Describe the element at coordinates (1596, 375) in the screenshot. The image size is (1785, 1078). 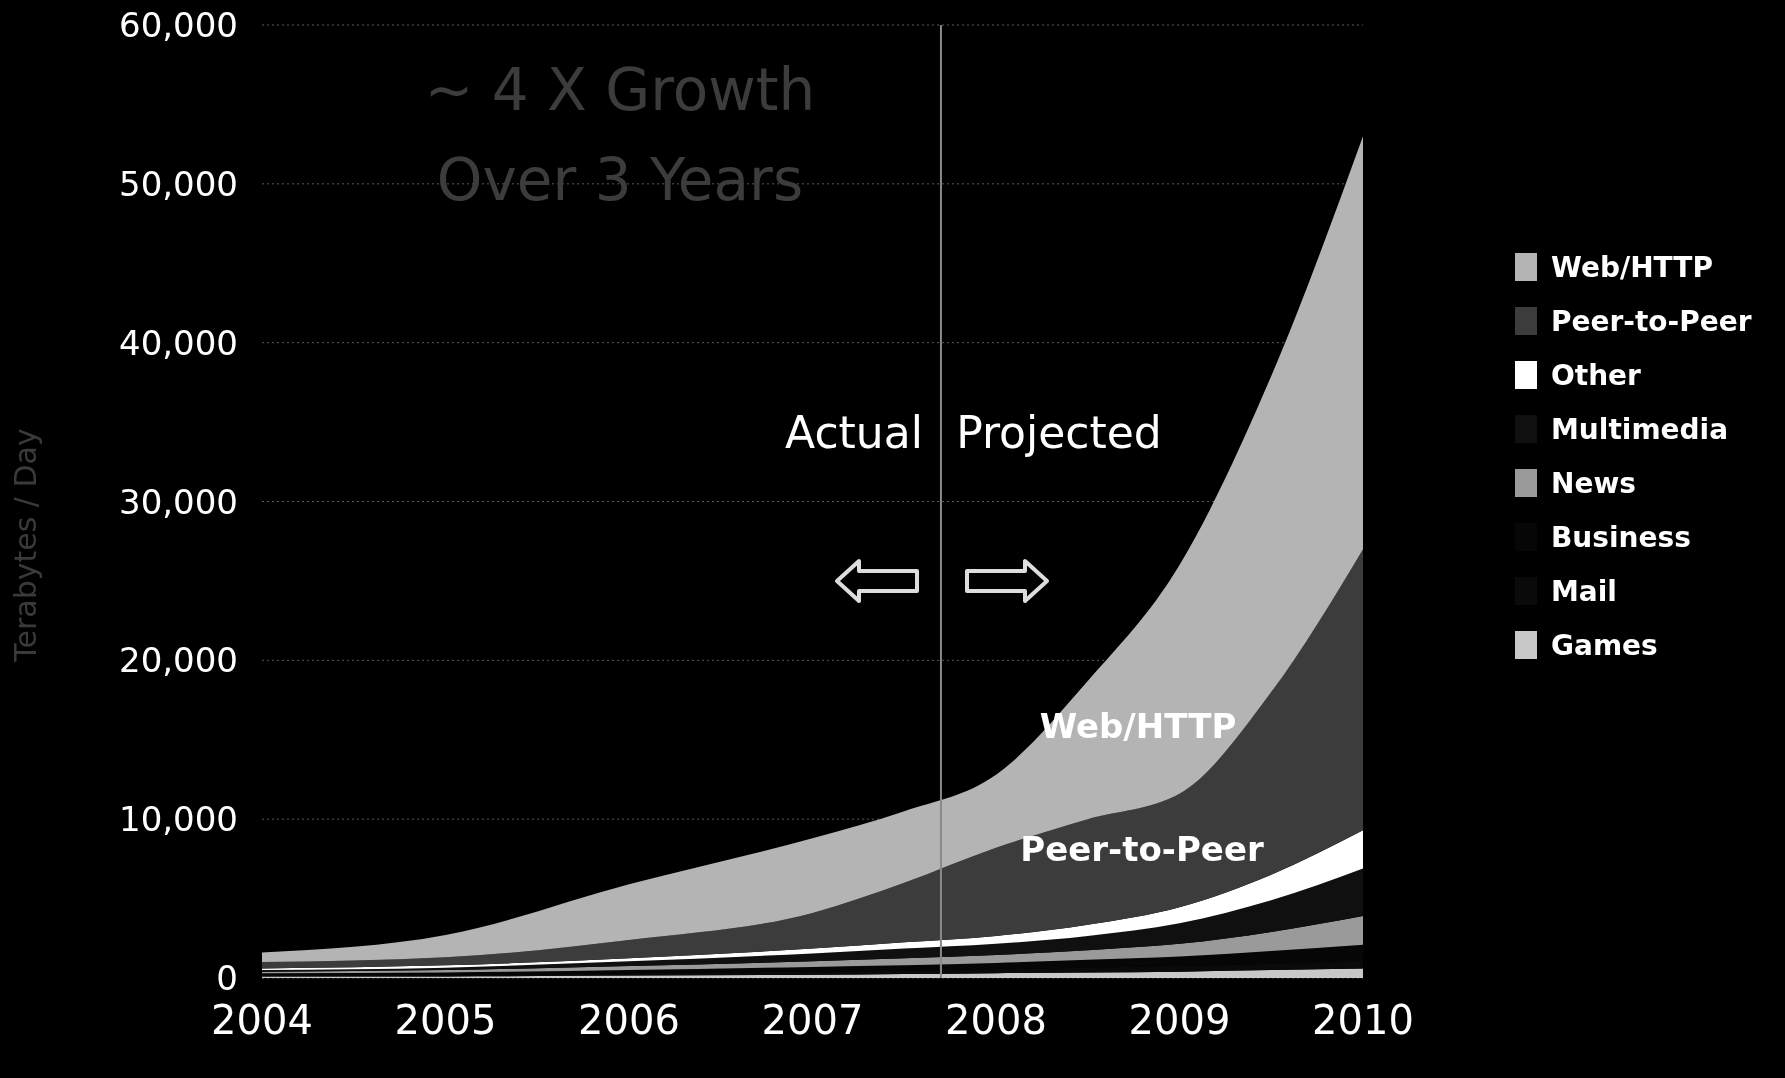
I see `legend-label: Other` at that location.